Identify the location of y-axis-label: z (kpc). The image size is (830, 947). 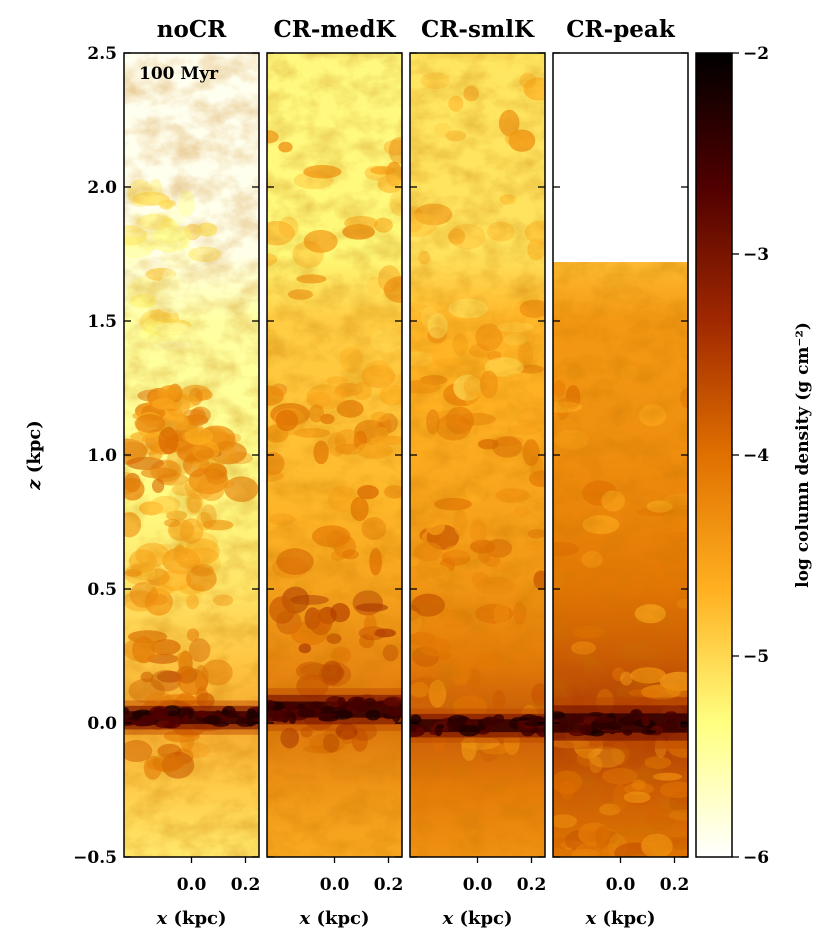
(34, 455).